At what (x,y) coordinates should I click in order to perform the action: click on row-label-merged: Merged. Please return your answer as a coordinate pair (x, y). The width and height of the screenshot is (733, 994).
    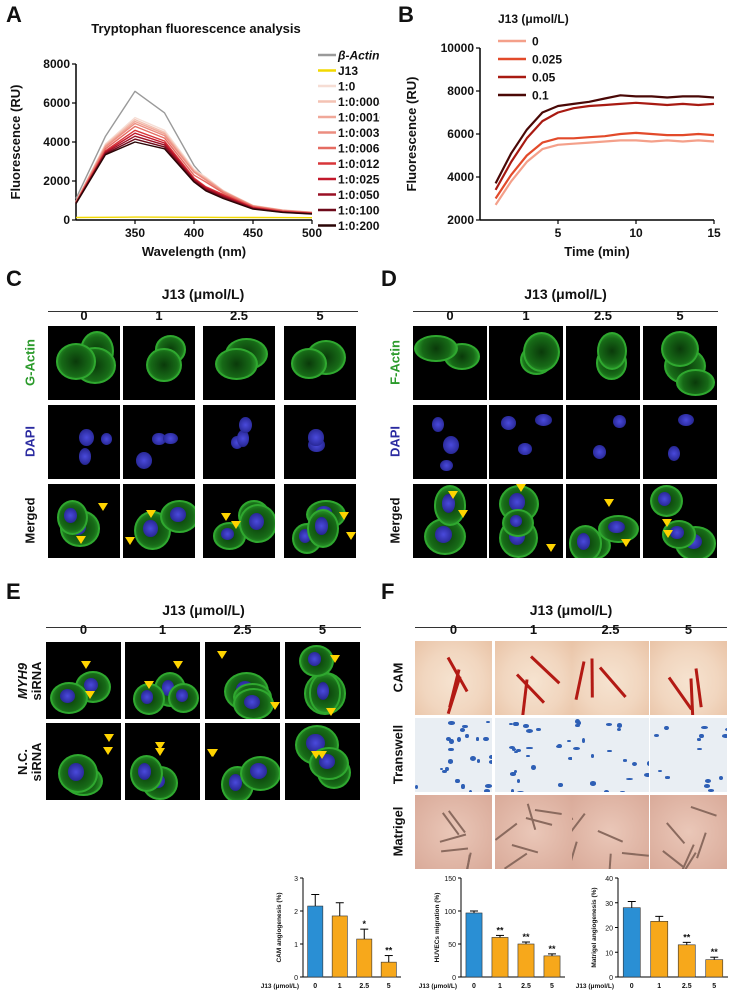
    Looking at the image, I should click on (30, 520).